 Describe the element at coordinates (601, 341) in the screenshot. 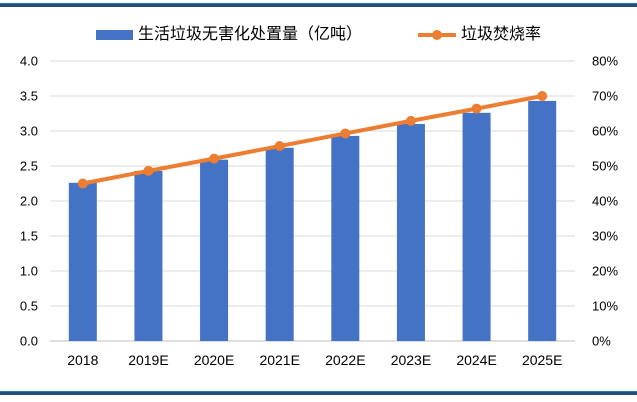

I see `right-axis-tick: 0%` at that location.